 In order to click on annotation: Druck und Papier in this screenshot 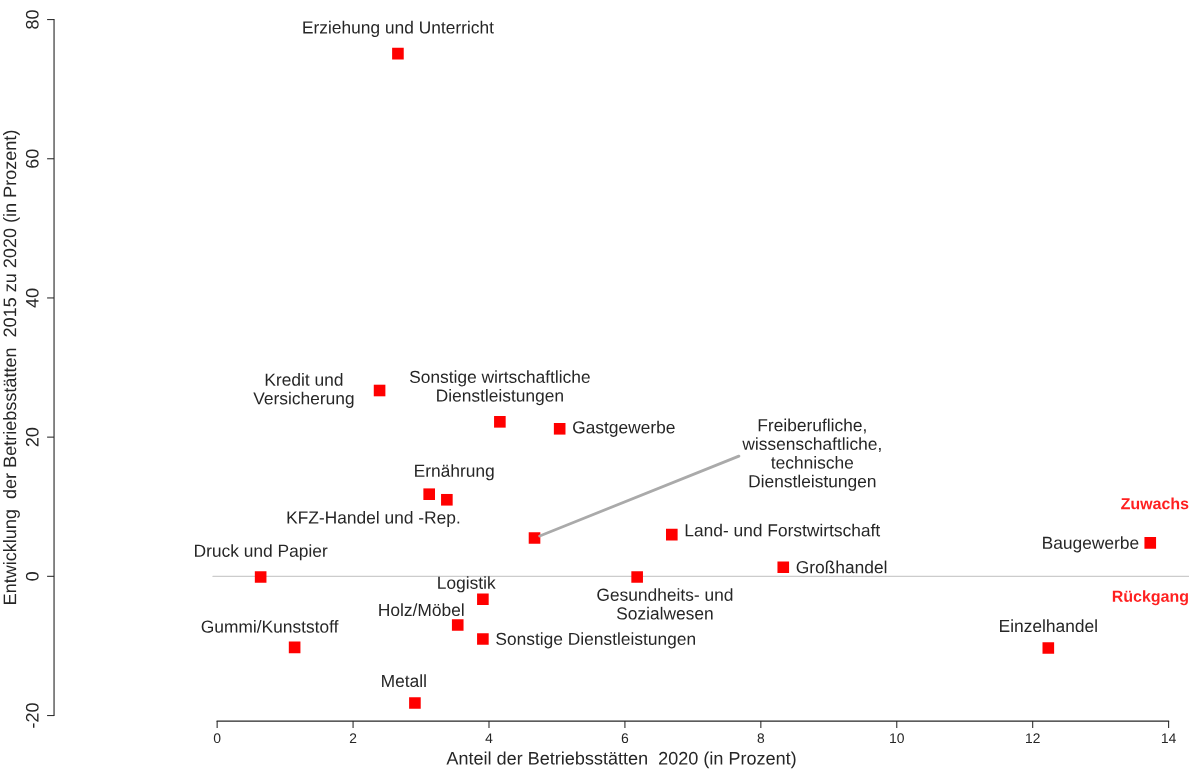, I will do `click(261, 552)`.